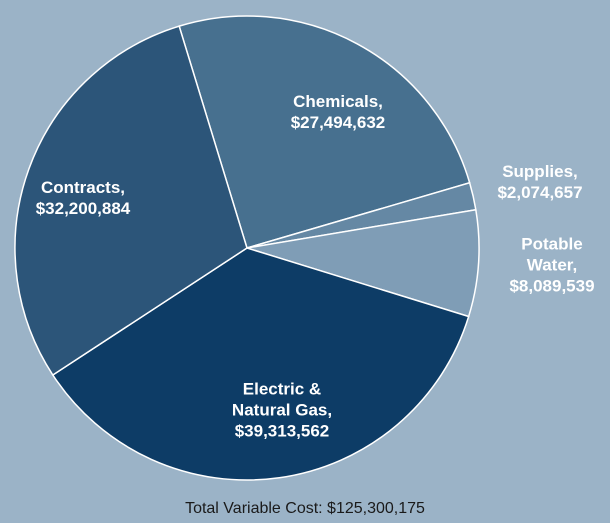 The image size is (610, 523). I want to click on annotation: Total Variable Cost: $125,300,175, so click(305, 508).